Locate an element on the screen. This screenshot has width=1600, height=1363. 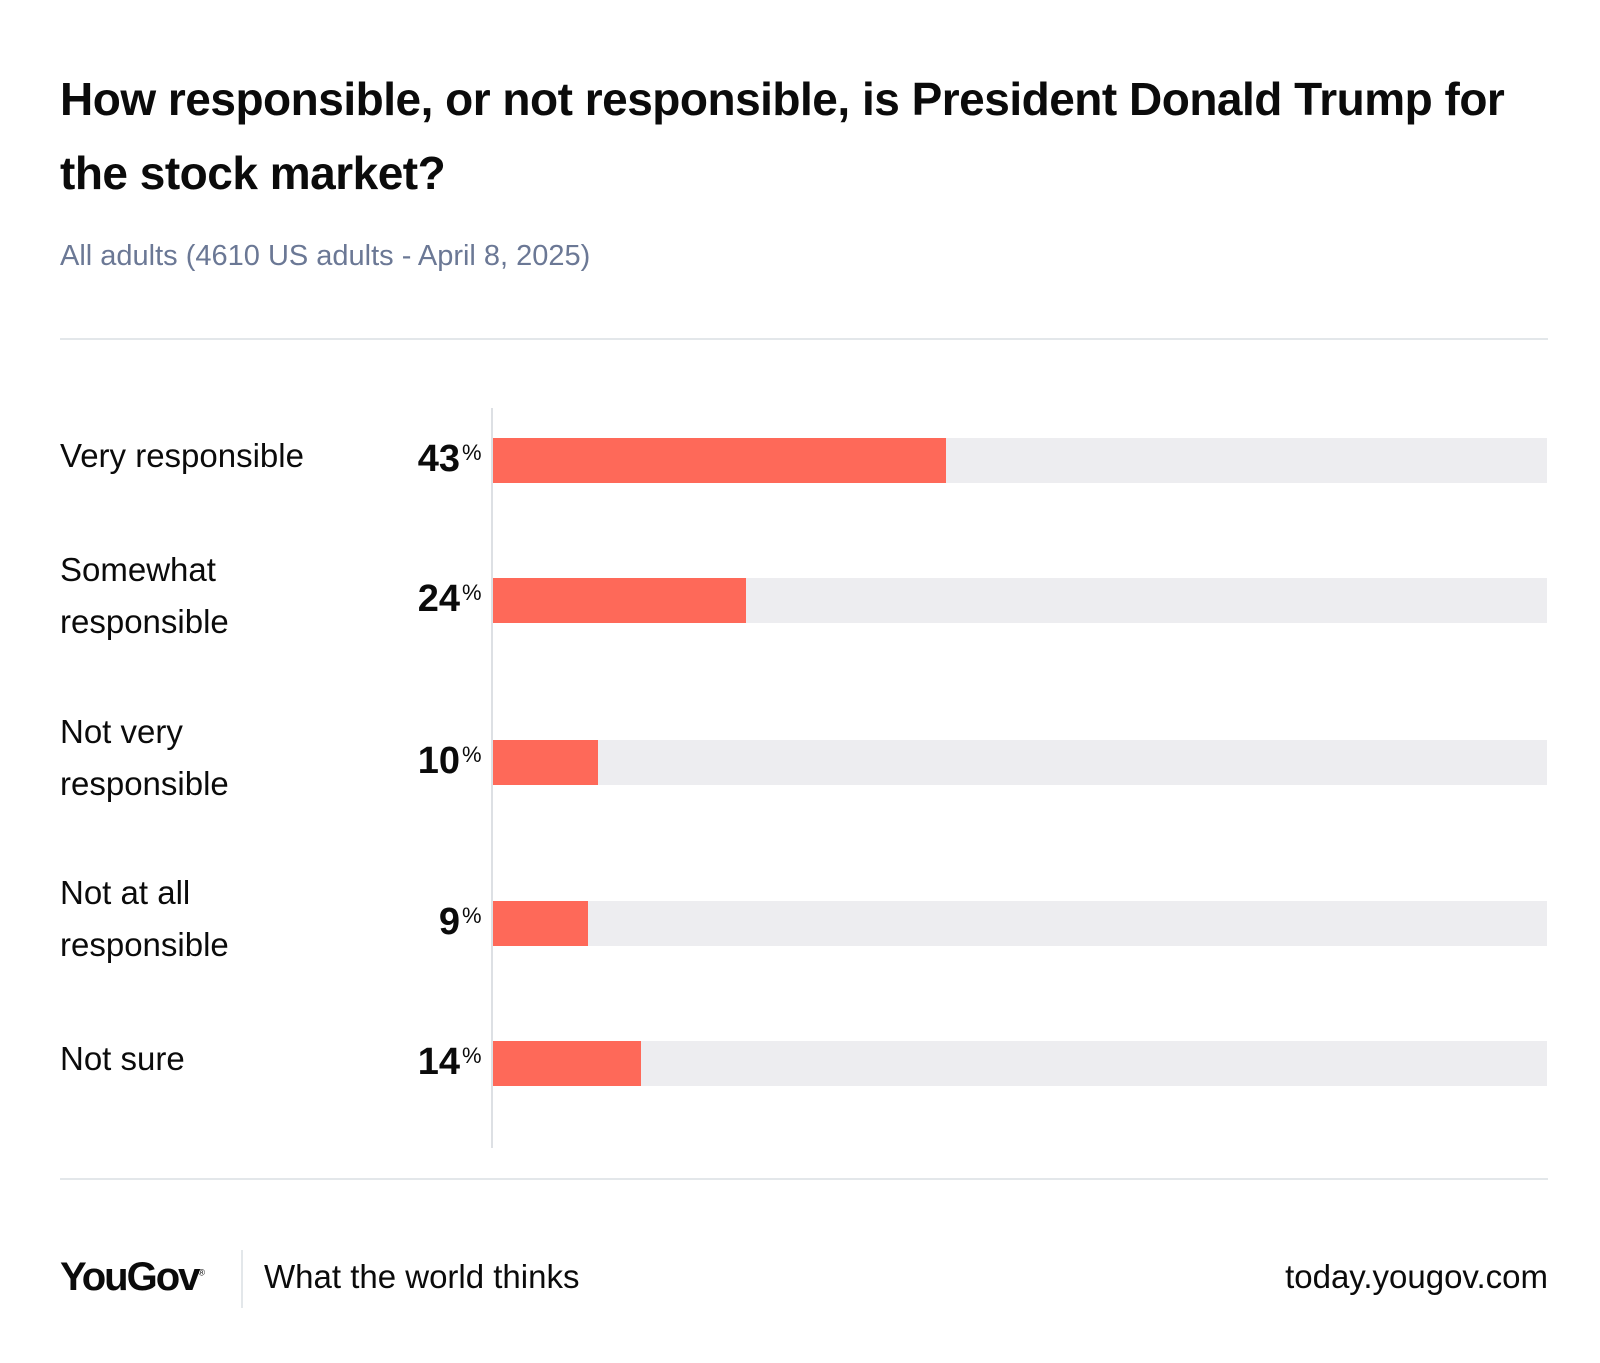
category-label-line: Very responsible is located at coordinates (182, 455).